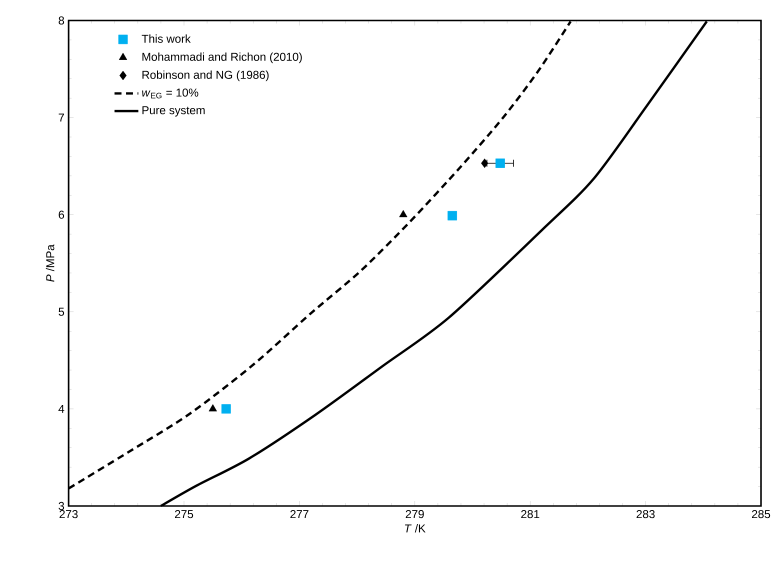 Image resolution: width=780 pixels, height=578 pixels. I want to click on y-tick-label: 6, so click(61, 214).